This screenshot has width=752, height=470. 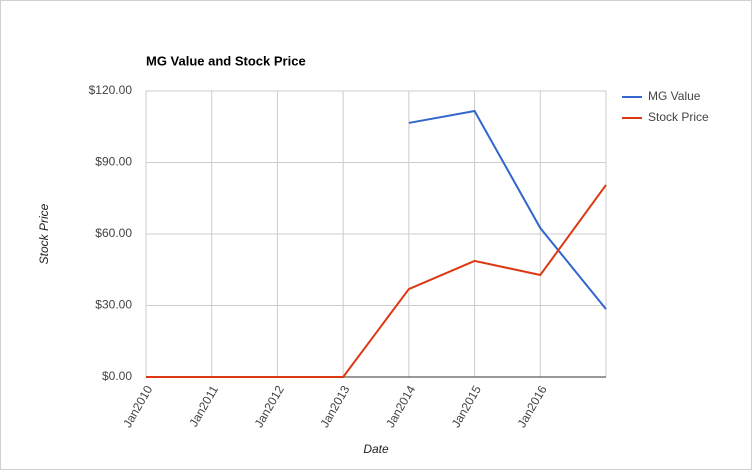 I want to click on y-tick-label: $0.00, so click(x=117, y=376).